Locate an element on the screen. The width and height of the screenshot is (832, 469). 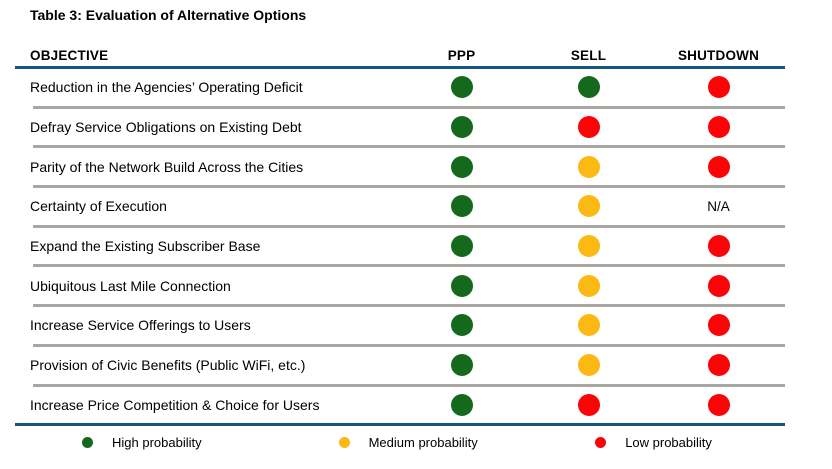
objective-label: Increase Service Offerings to Users is located at coordinates (140, 325).